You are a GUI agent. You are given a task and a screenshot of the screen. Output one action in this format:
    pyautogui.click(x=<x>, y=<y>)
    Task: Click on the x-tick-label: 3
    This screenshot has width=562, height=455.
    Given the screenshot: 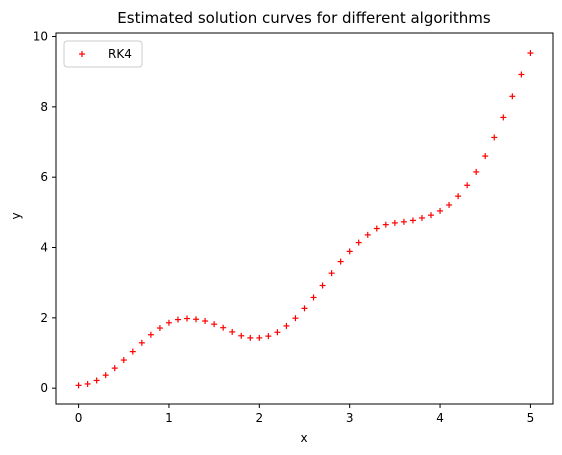 What is the action you would take?
    pyautogui.click(x=350, y=418)
    